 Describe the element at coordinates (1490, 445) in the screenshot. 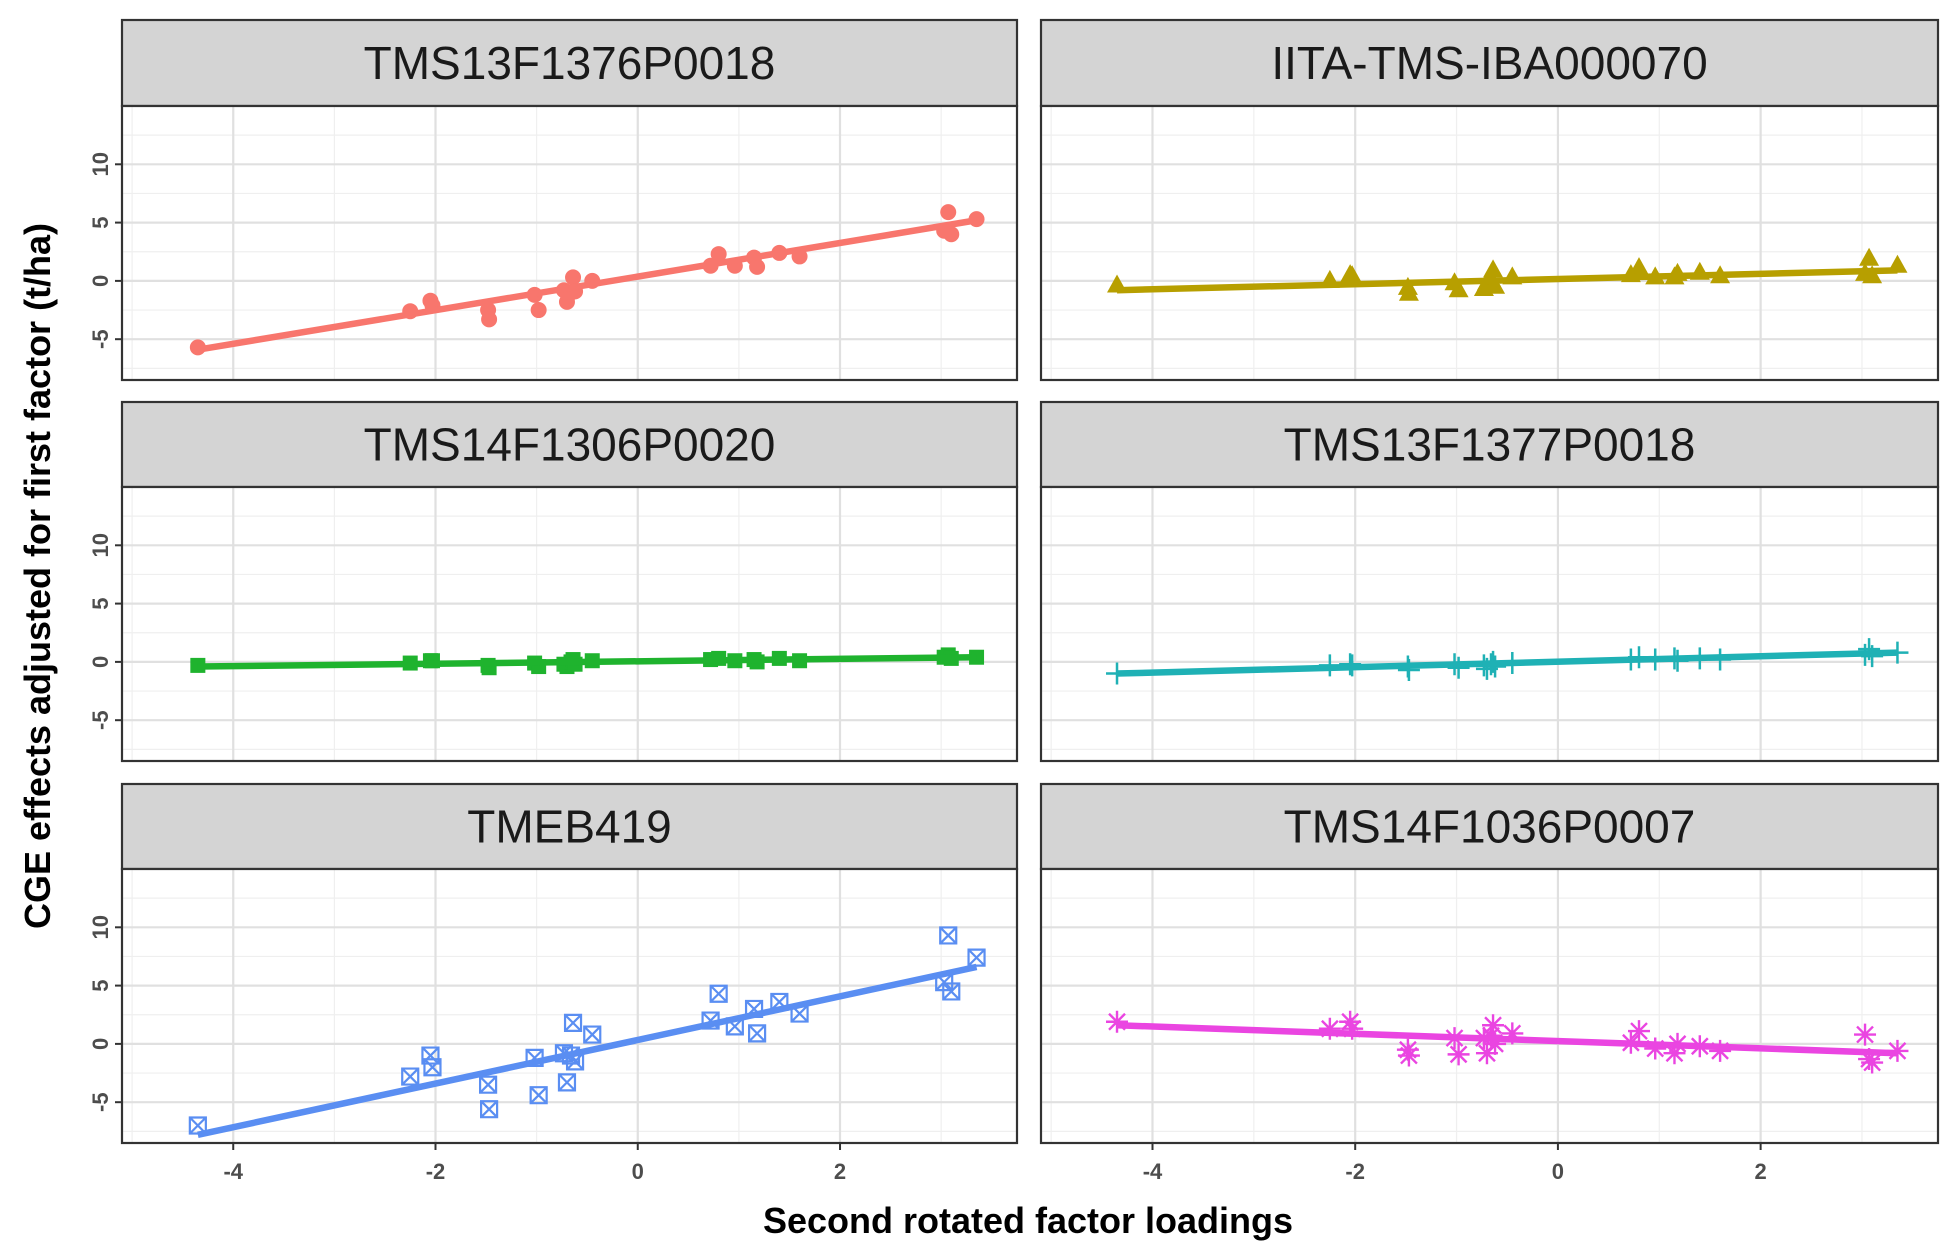

I see `facet-strip-label: TMS13F1377P0018` at that location.